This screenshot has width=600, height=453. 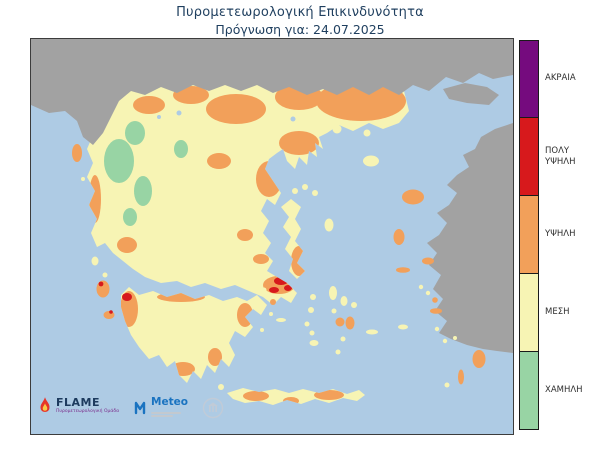 I want to click on page-title: Πυρομετεωρολογική Επικινδυνότητα, so click(x=300, y=12).